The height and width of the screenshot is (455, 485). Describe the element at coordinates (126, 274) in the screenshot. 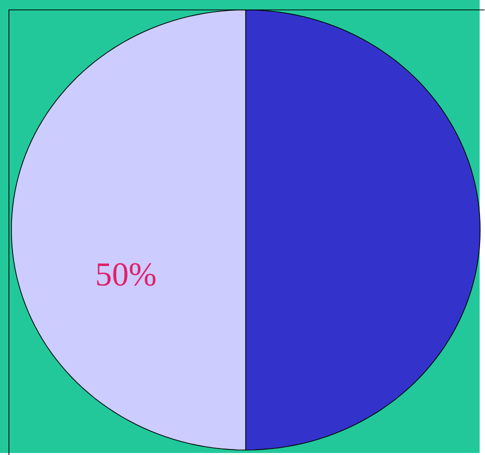

I see `data-label: 50%` at that location.